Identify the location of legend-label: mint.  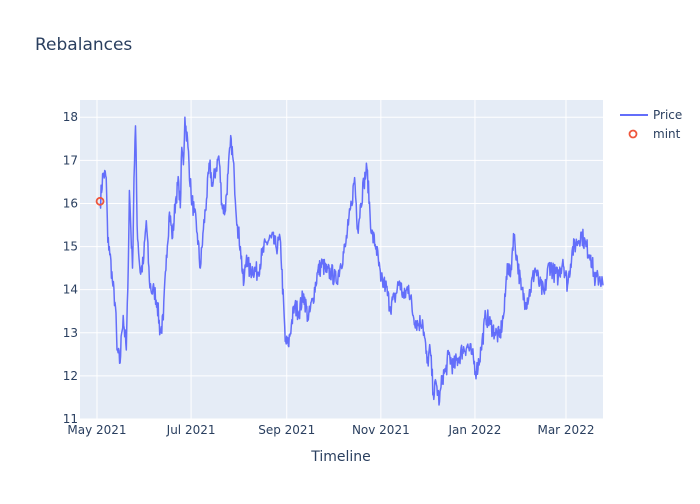
(667, 134).